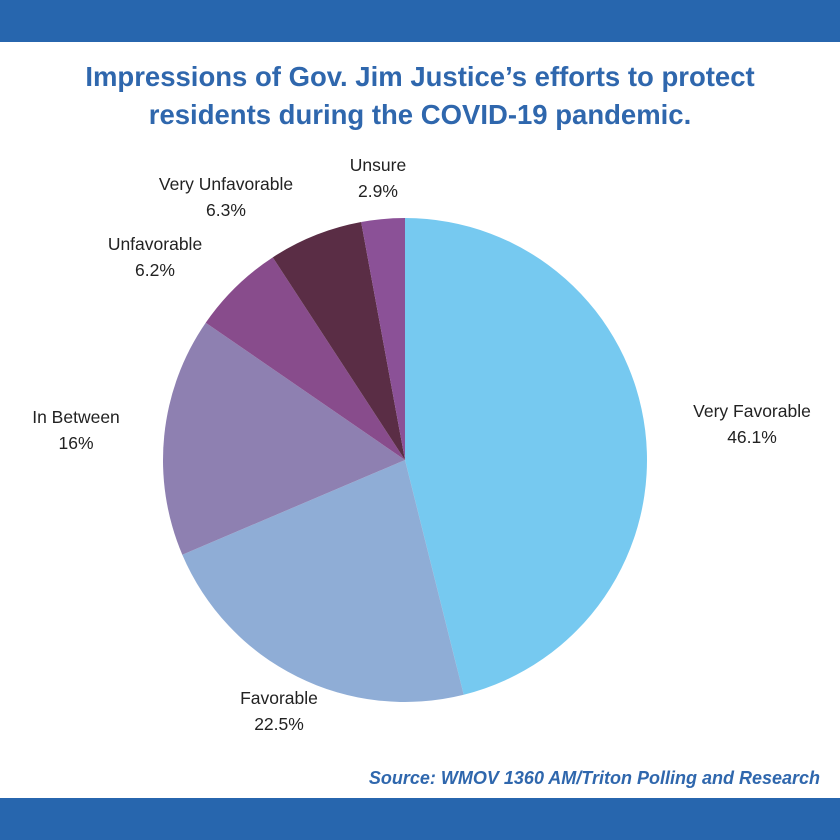 The height and width of the screenshot is (840, 840). I want to click on slice-label-name: Very Favorable, so click(752, 411).